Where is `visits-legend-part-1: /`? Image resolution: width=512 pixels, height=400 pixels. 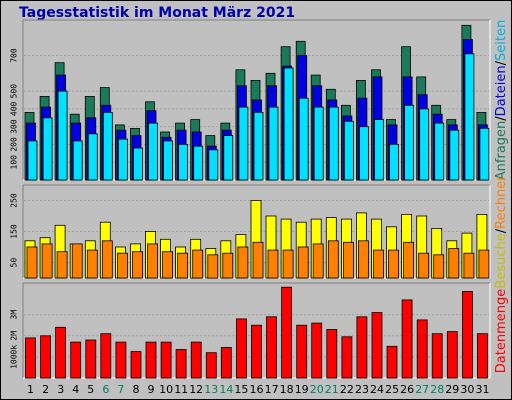 visits-legend-part-1: / is located at coordinates (501, 230).